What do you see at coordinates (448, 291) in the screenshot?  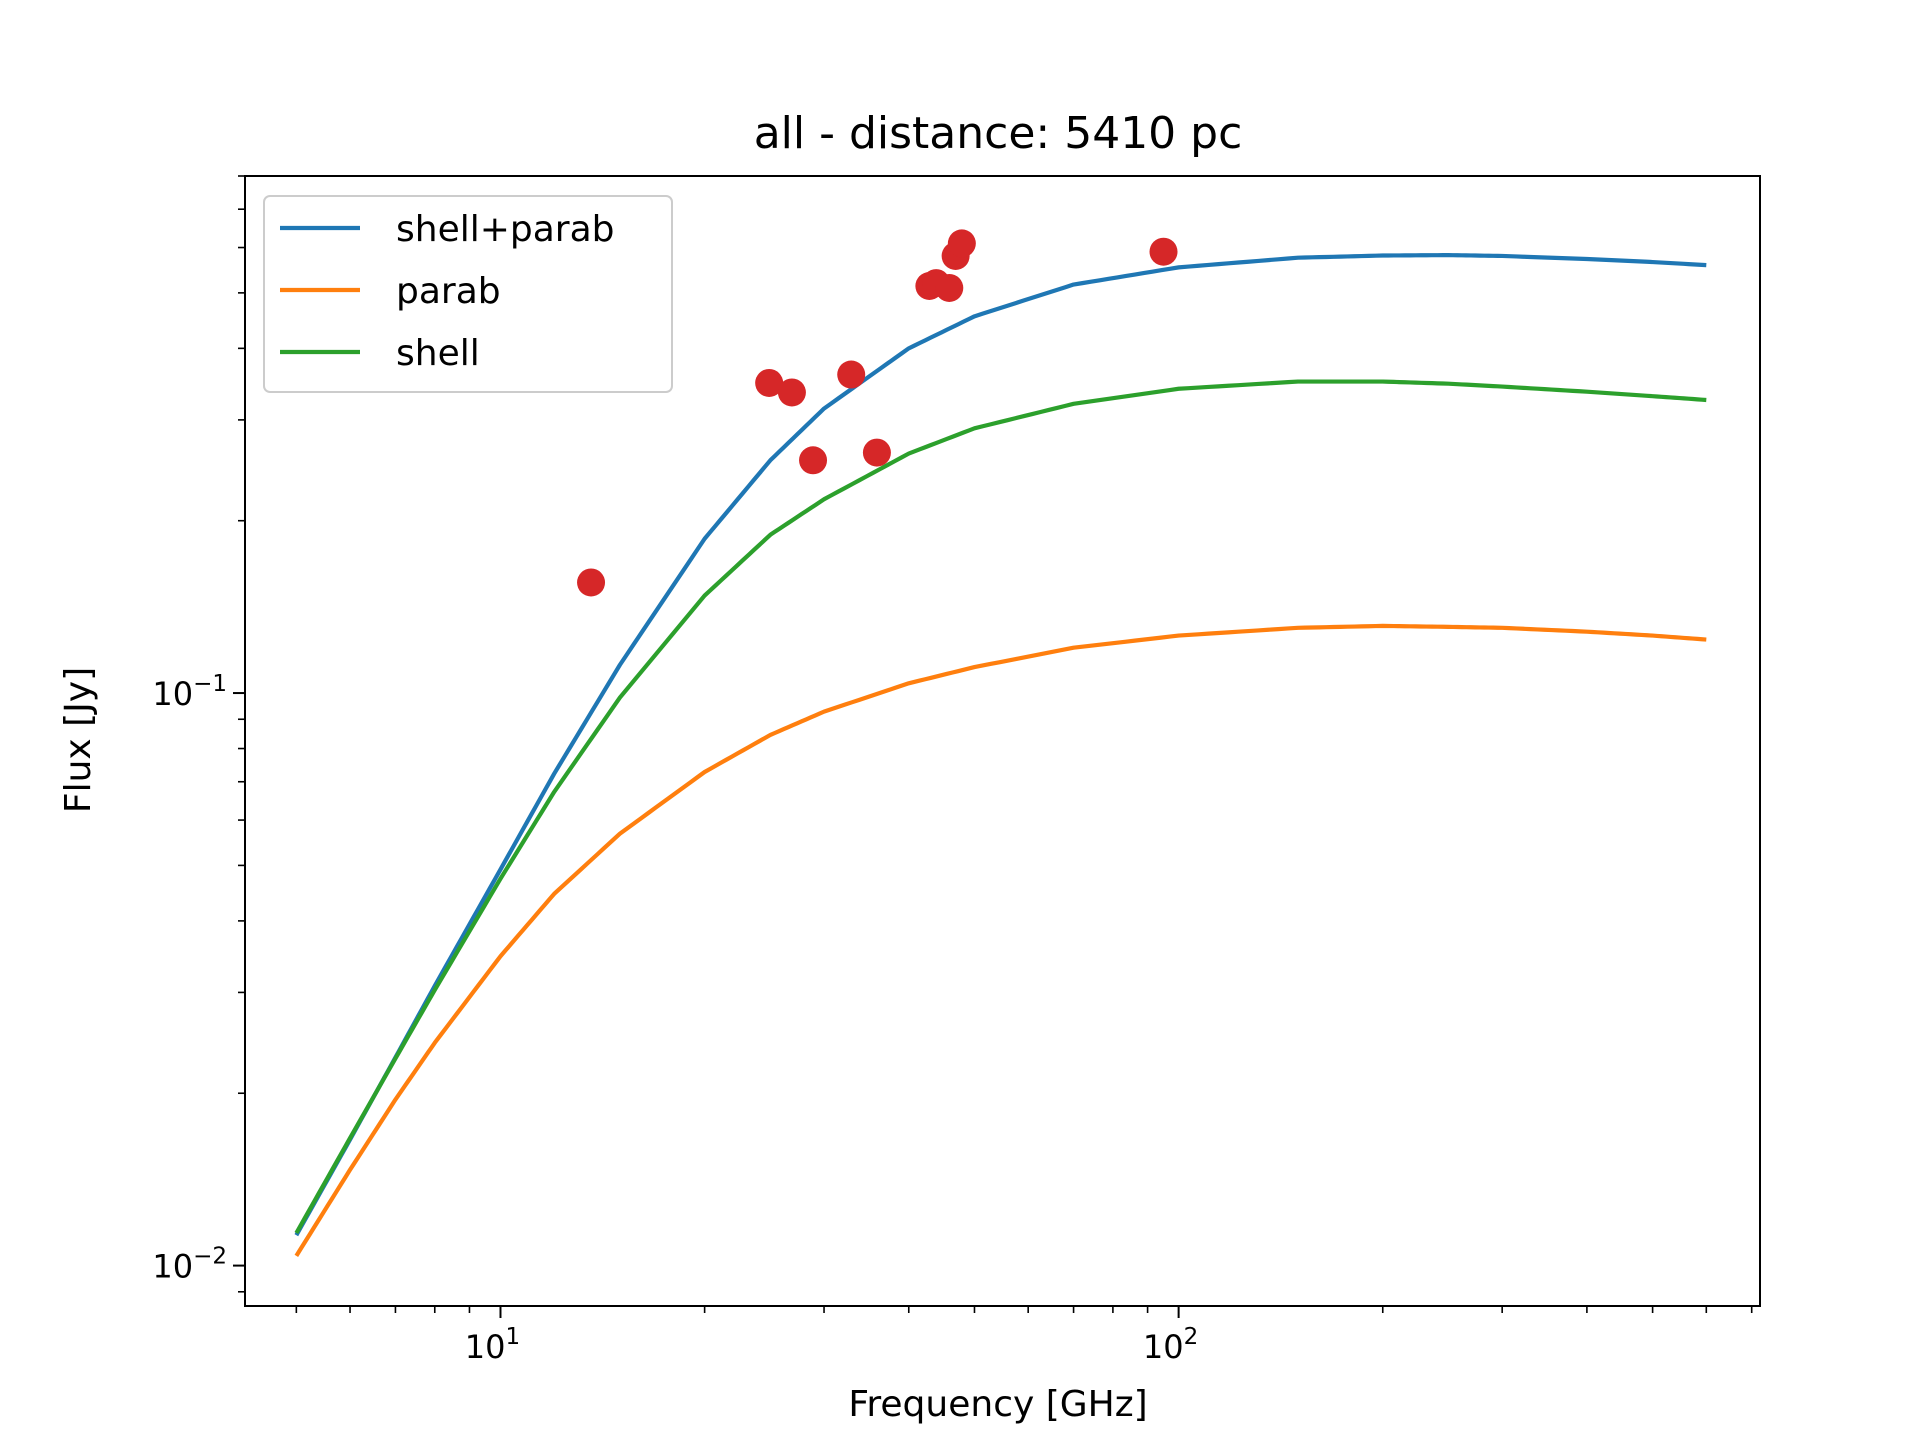 I see `legend-label: parab` at bounding box center [448, 291].